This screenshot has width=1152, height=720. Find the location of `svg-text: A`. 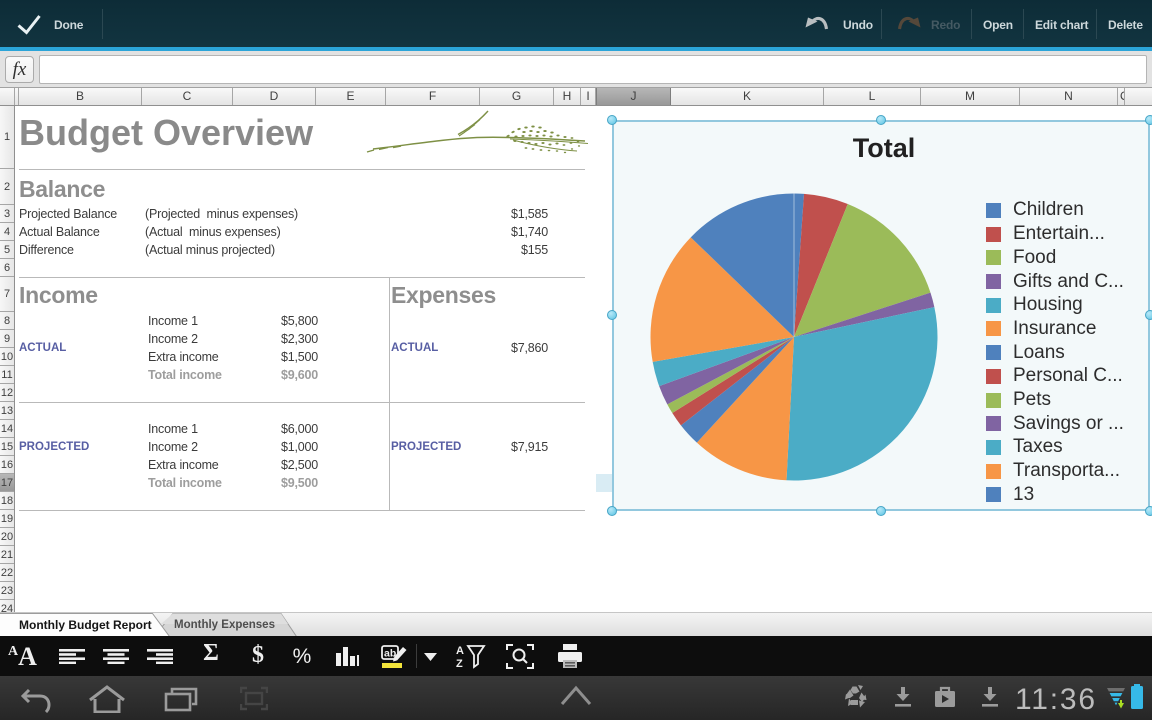

svg-text: A is located at coordinates (460, 651).